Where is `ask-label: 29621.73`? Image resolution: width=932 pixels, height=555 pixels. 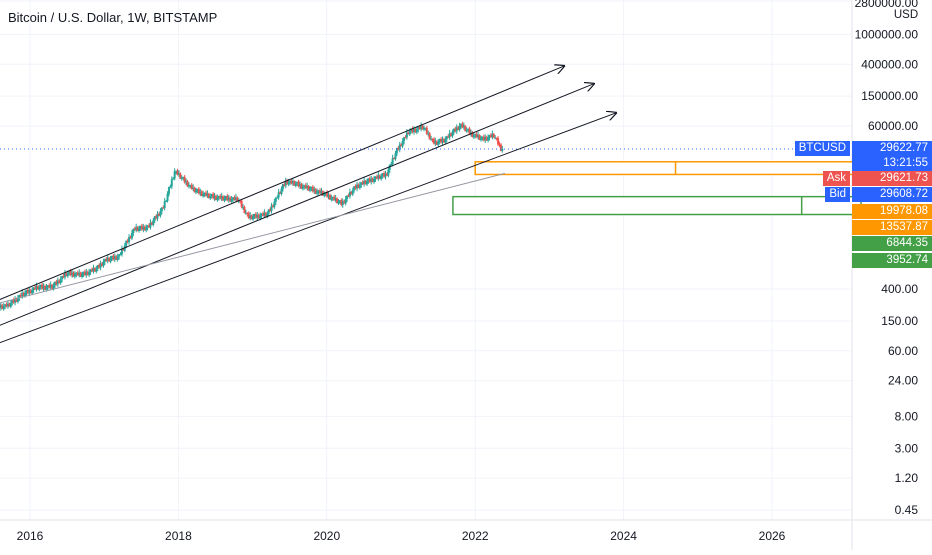
ask-label: 29621.73 is located at coordinates (892, 178).